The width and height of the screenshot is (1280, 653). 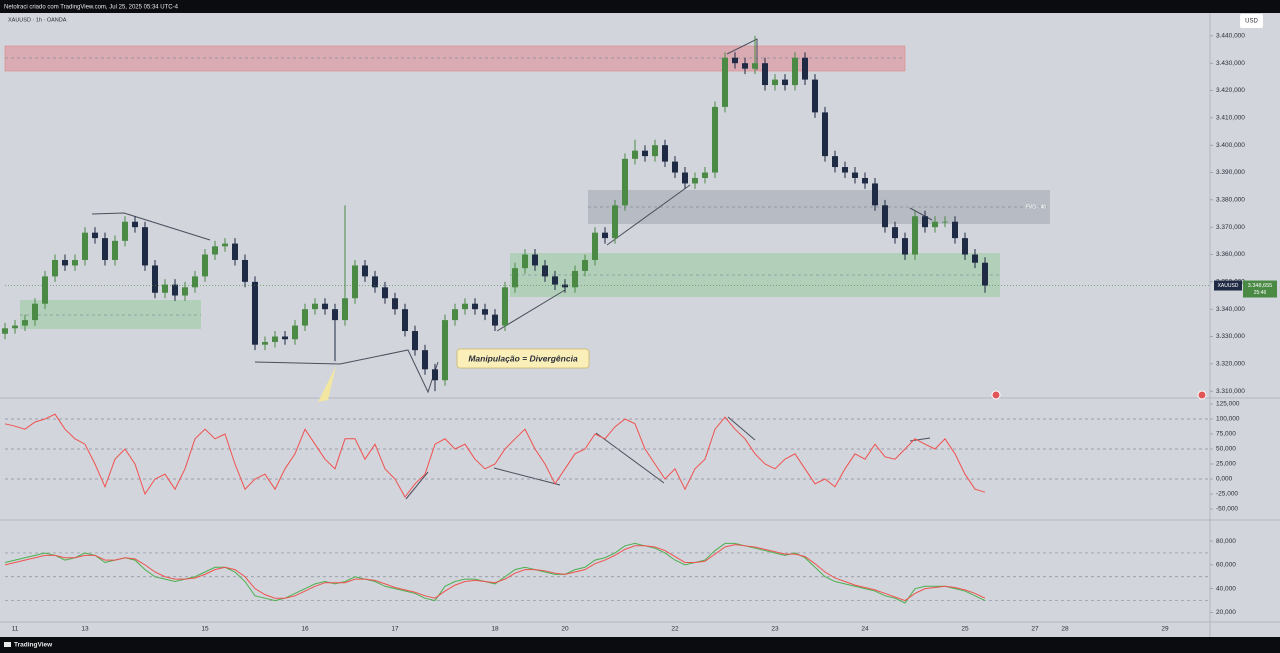 I want to click on y-tick-label: 3.330,000, so click(x=1230, y=336).